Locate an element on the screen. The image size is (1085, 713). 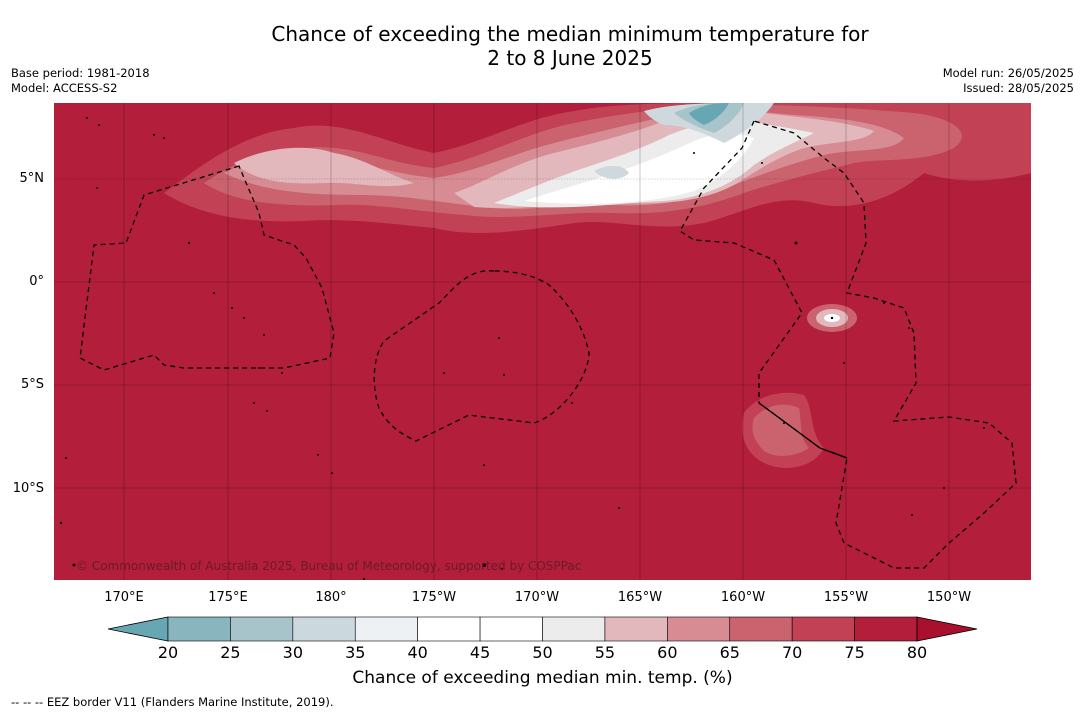
colorbar-tick: 20 is located at coordinates (168, 652).